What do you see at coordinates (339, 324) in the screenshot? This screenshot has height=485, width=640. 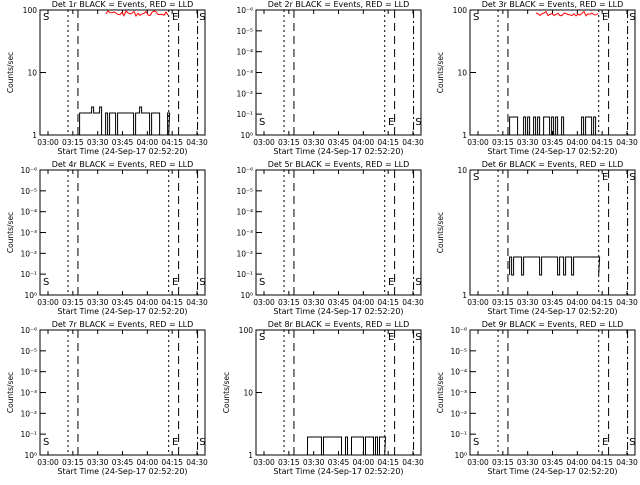 I see `panel-title: Det 8r BLACK = Events, RED = LLD` at bounding box center [339, 324].